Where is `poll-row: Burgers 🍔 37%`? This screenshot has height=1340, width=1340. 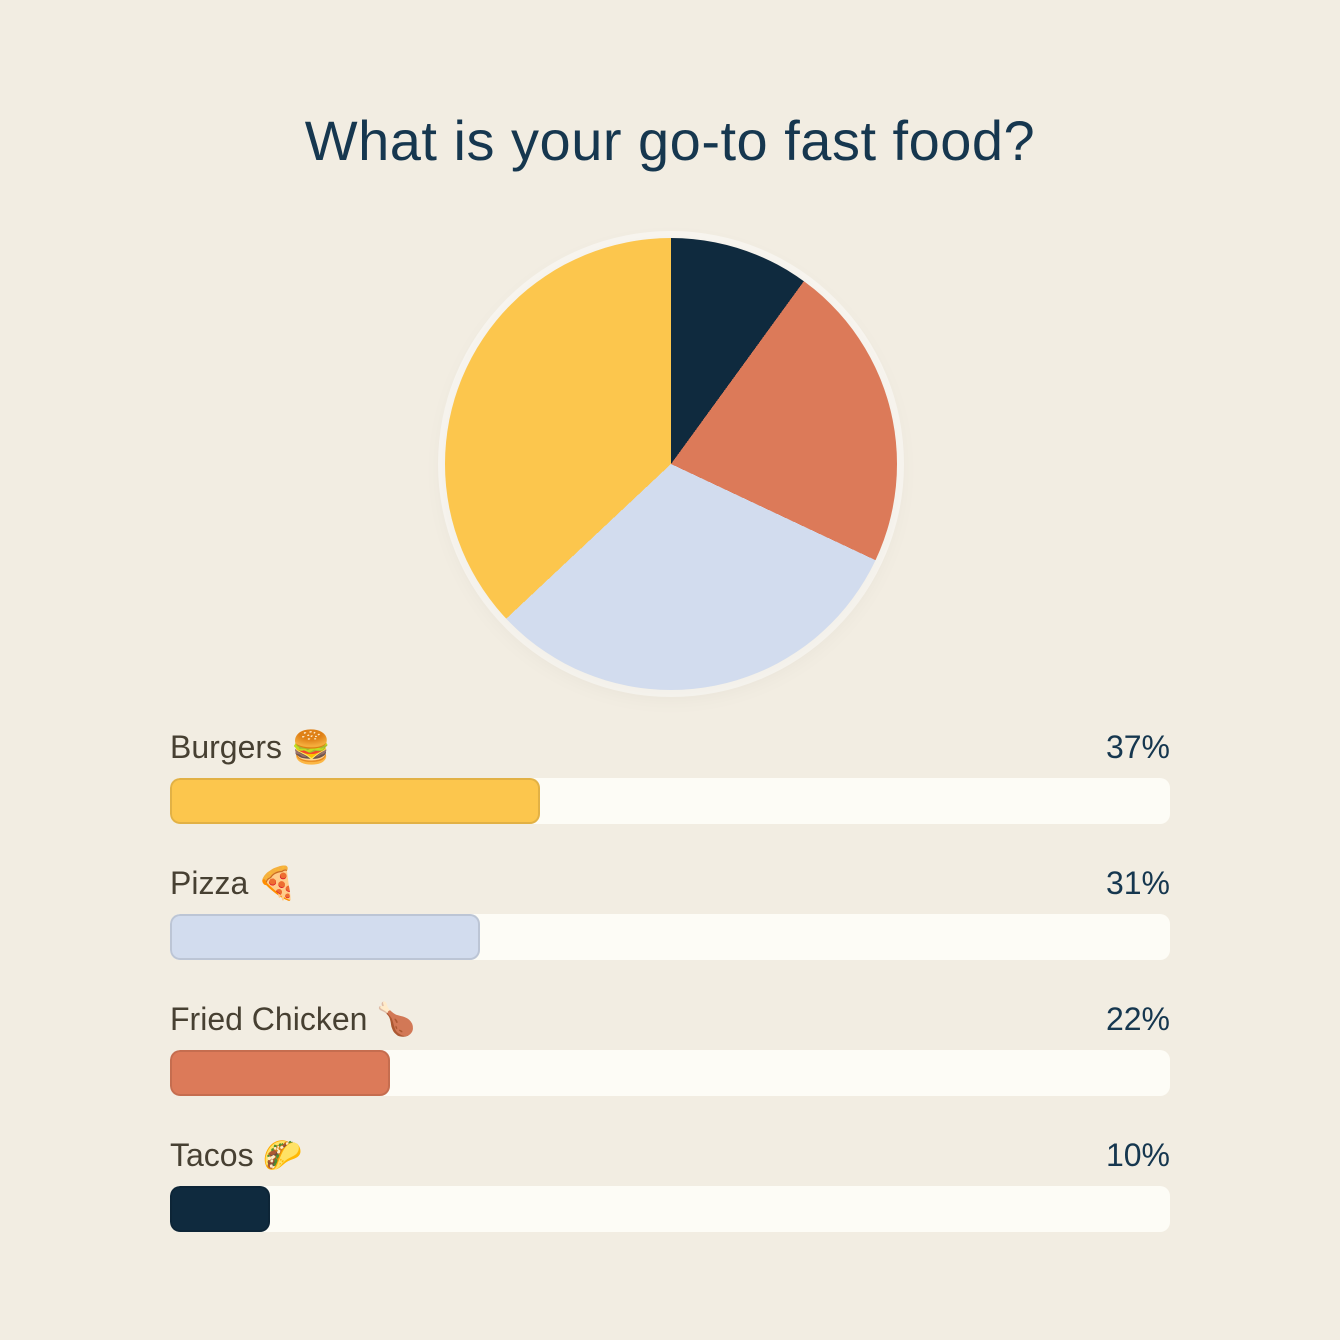 poll-row: Burgers 🍔 37% is located at coordinates (670, 776).